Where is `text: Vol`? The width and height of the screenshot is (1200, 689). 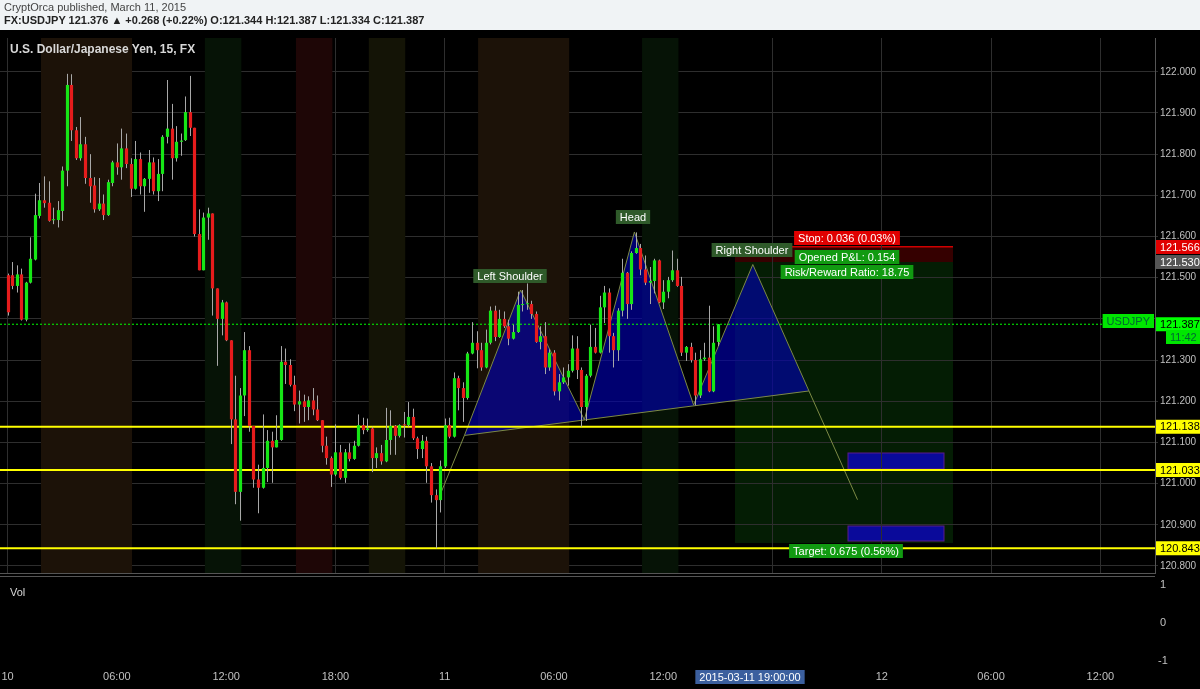 text: Vol is located at coordinates (18, 591).